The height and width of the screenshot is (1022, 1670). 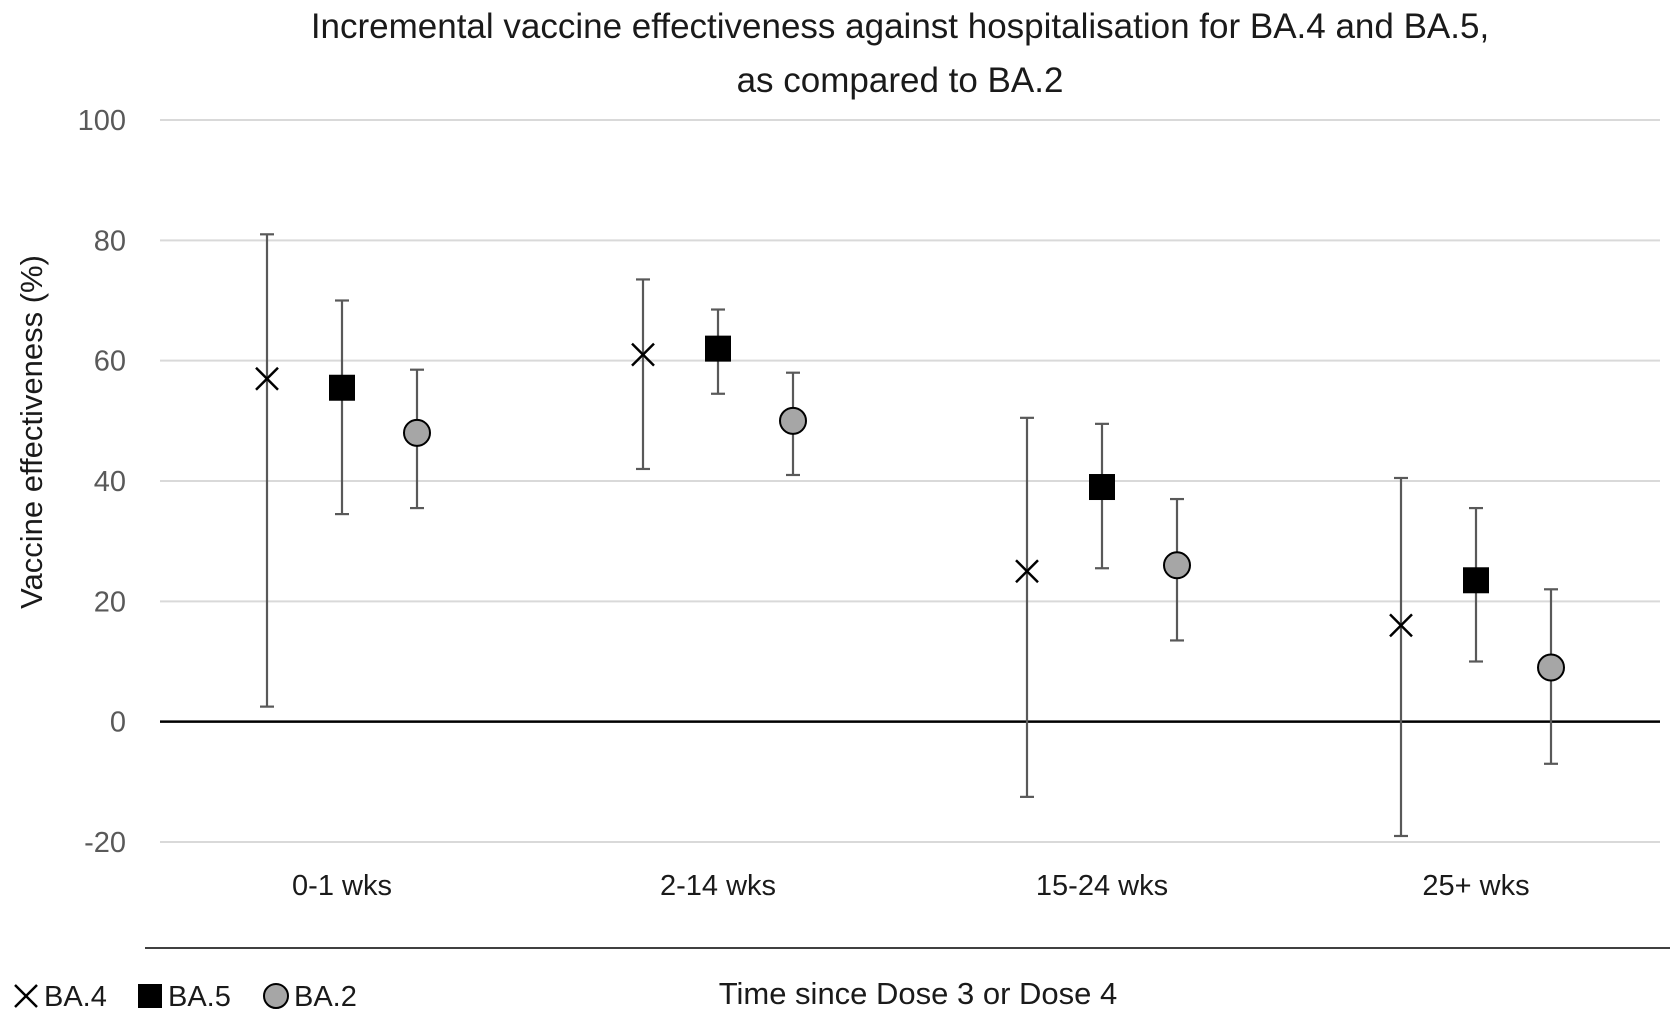 I want to click on category-label: 15-24 wks, so click(x=1102, y=886).